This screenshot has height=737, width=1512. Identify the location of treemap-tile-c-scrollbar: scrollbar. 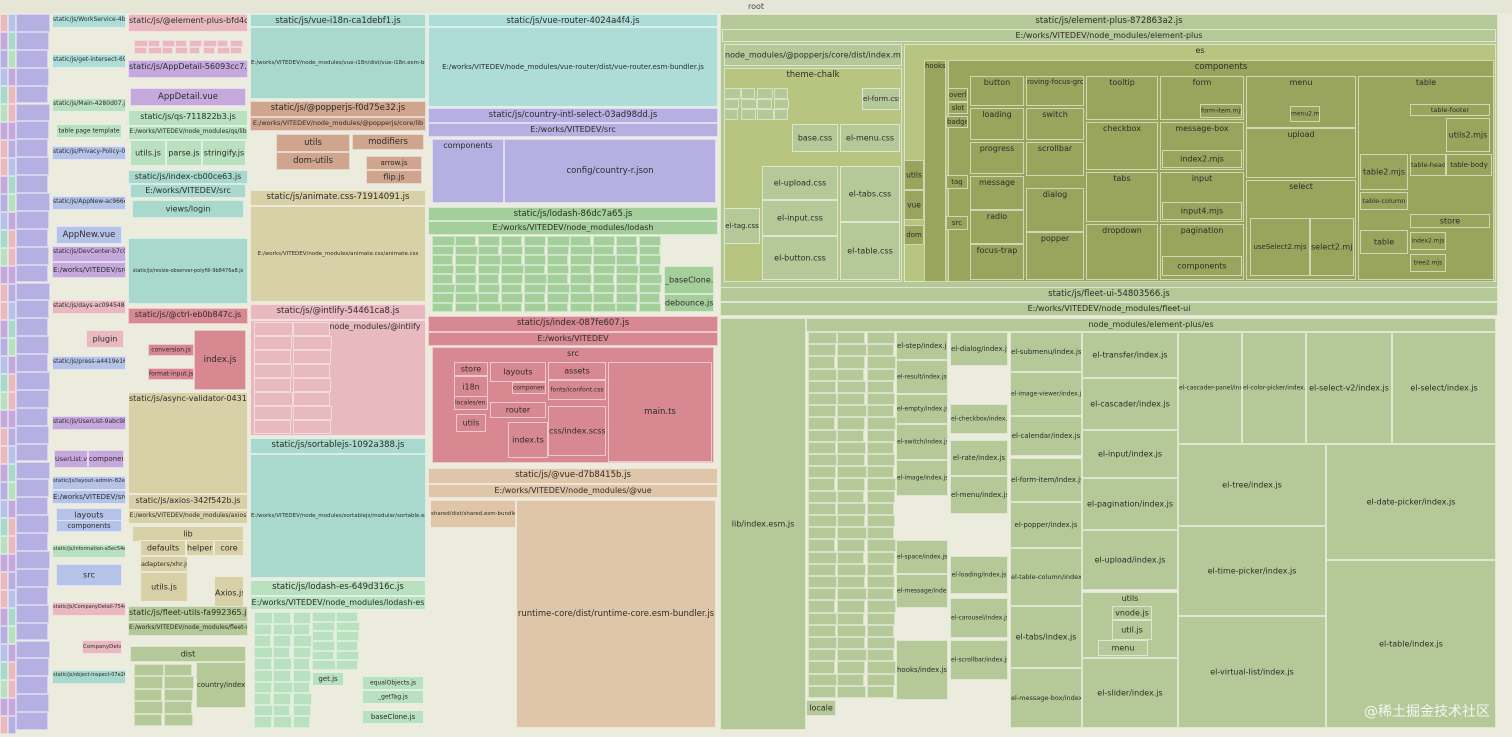
(1055, 159).